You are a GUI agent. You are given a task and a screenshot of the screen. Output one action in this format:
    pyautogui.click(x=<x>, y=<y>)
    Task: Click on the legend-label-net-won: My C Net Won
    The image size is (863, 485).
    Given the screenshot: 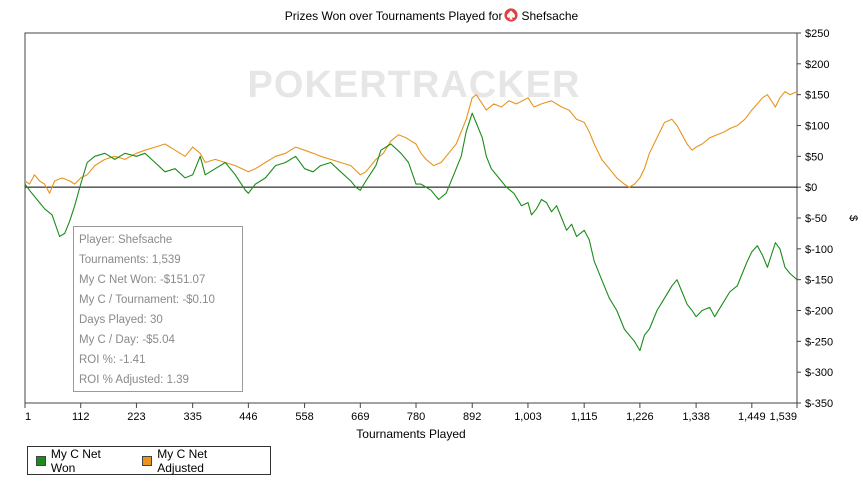 What is the action you would take?
    pyautogui.click(x=75, y=460)
    